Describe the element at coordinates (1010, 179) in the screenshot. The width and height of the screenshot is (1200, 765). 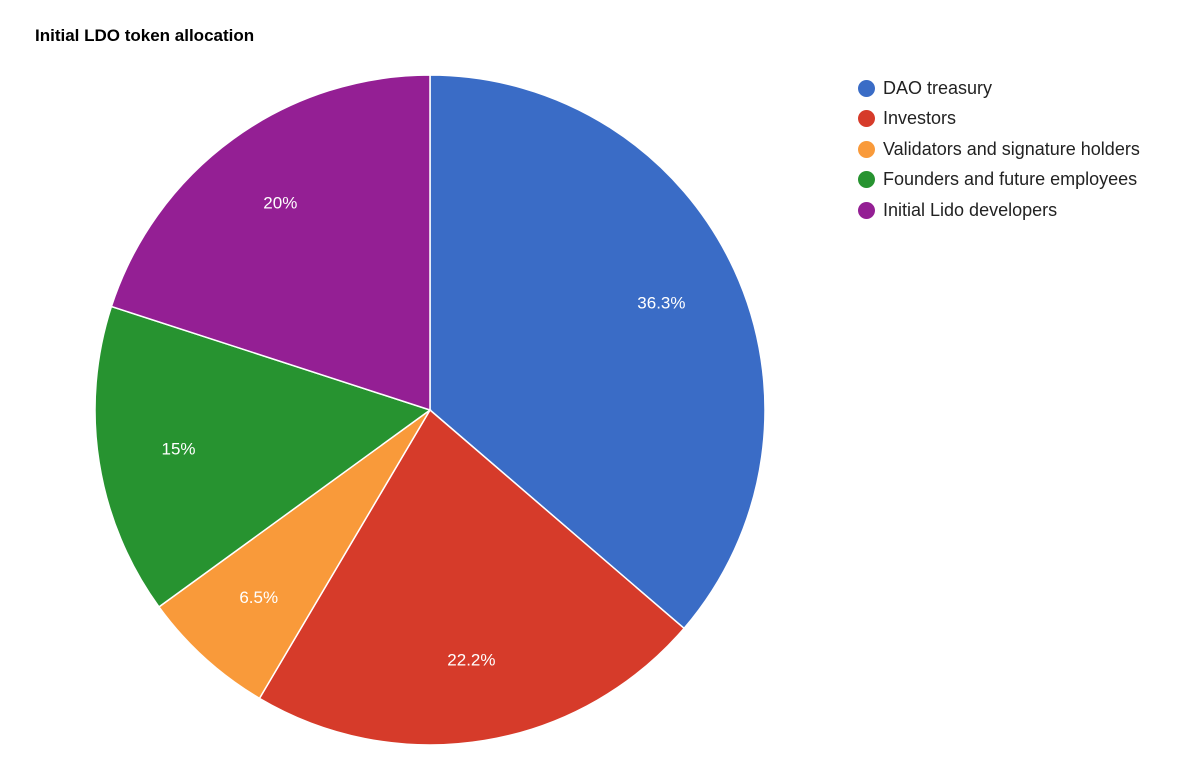
I see `legend-label: Founders and future employees` at that location.